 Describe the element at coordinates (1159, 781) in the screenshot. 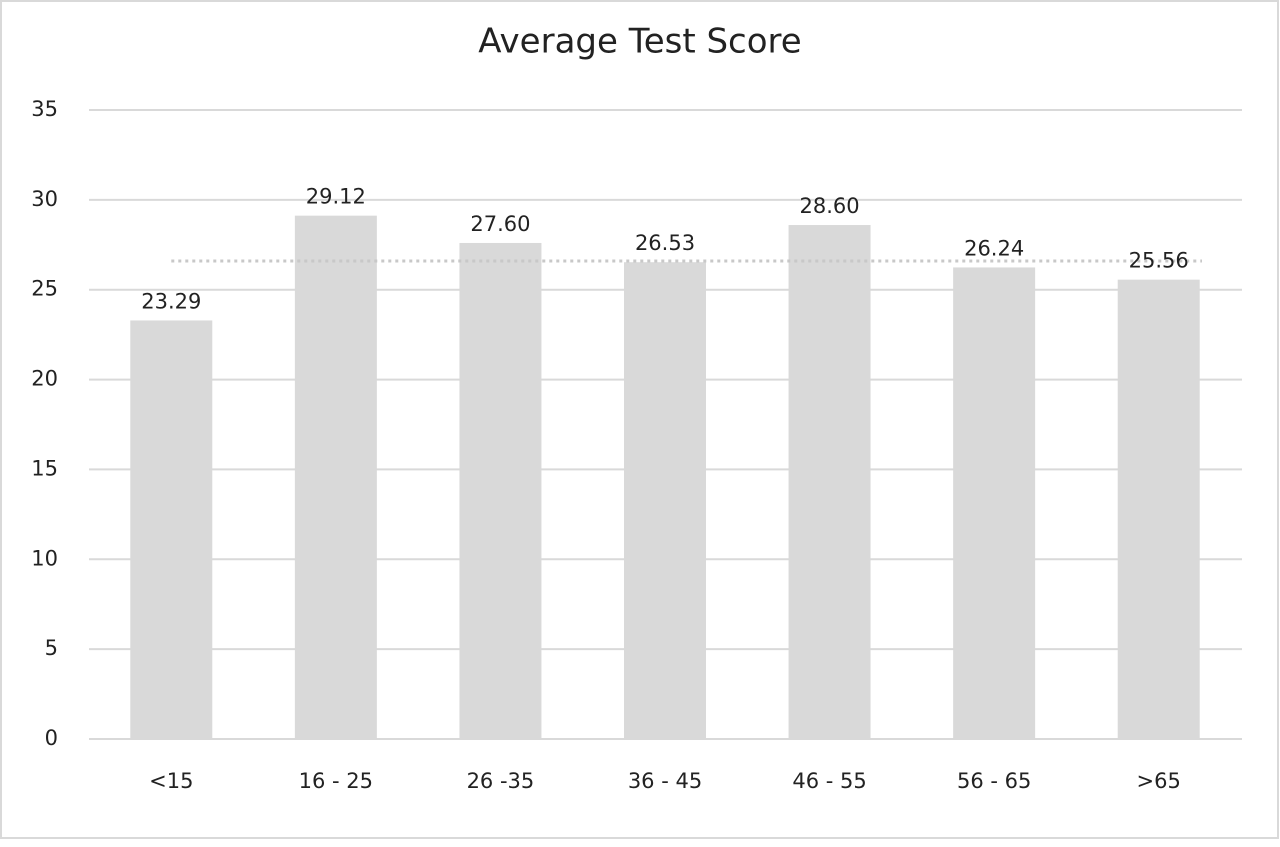

I see `x-tick-label: >65` at that location.